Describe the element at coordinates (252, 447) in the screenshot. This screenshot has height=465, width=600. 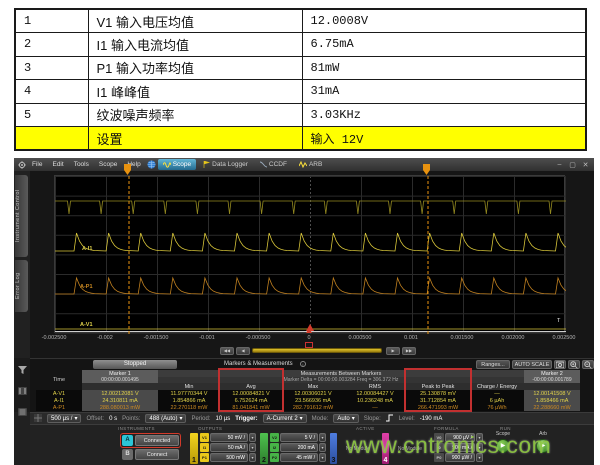
I see `i1-caret: ▾` at that location.